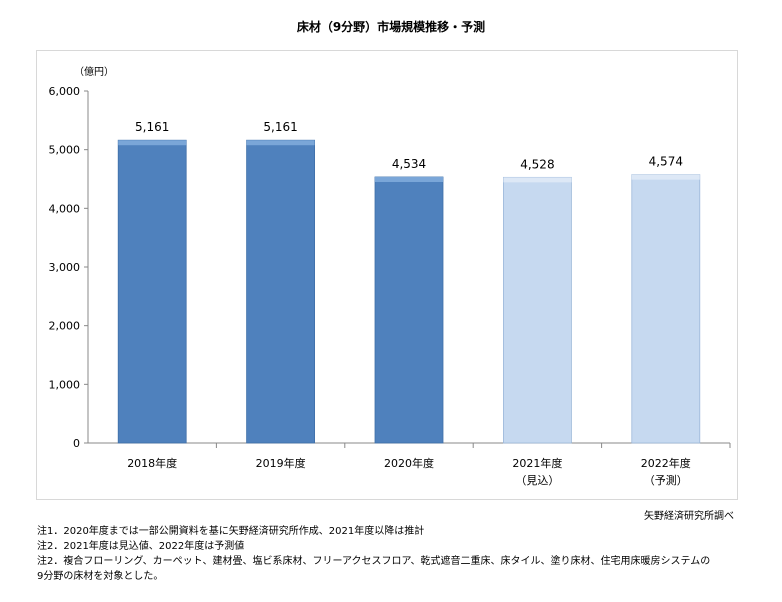  I want to click on y-tick-label: 3,000, so click(65, 267).